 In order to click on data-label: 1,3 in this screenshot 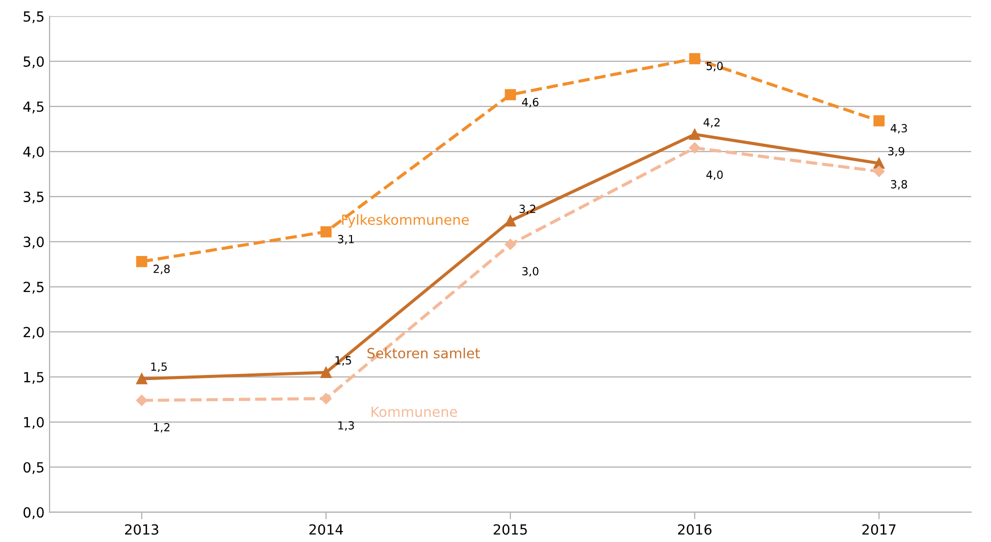, I will do `click(346, 426)`.